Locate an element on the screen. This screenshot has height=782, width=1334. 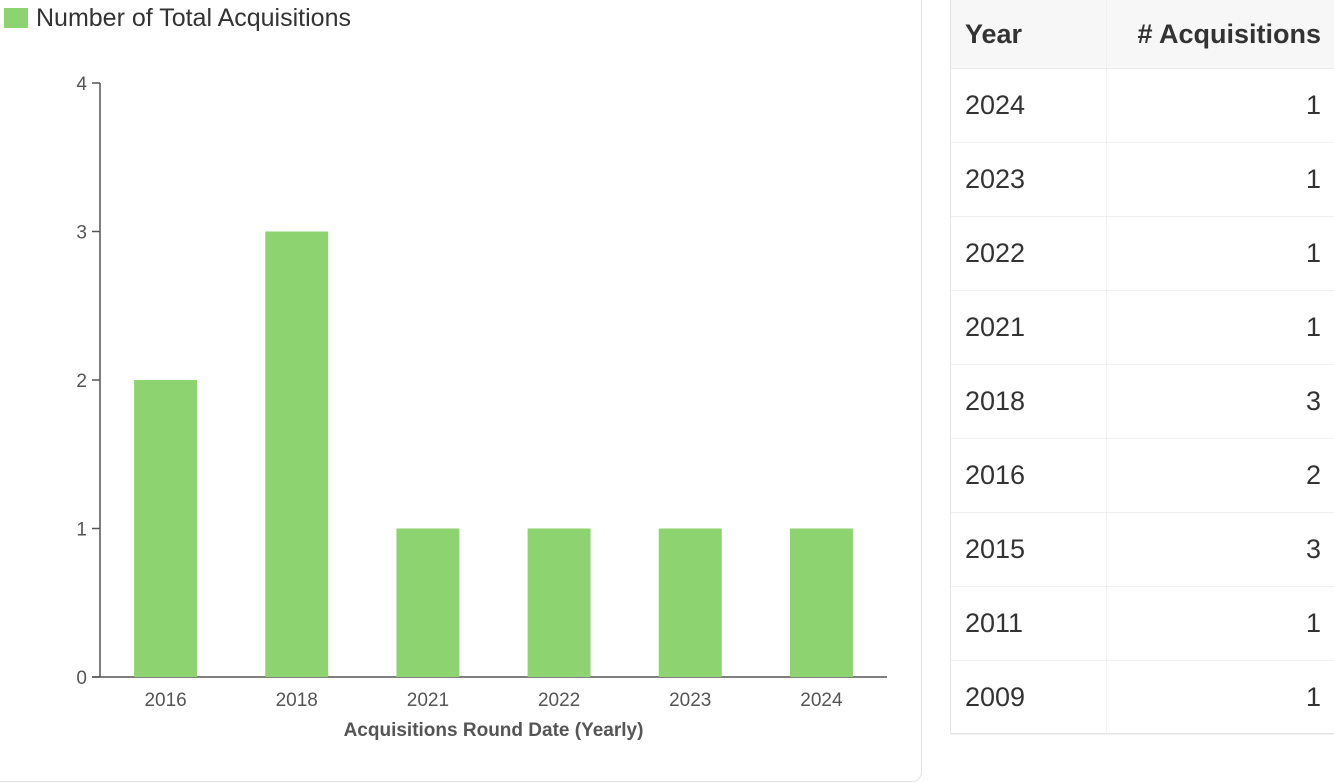
table-row: 2016 2 is located at coordinates (1142, 476).